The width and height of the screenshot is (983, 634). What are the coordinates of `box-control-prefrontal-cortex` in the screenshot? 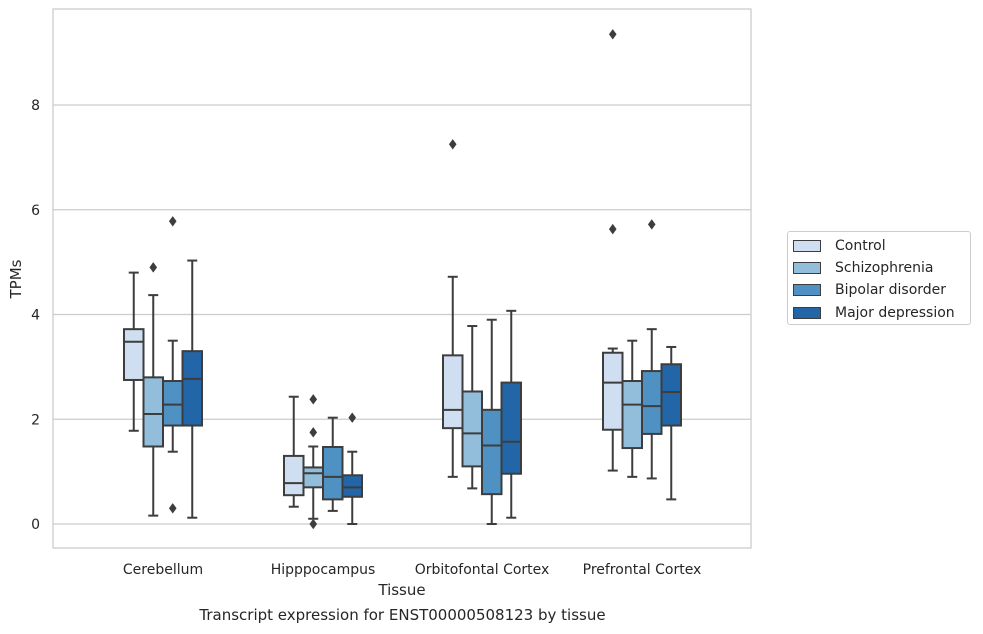 It's located at (613, 250).